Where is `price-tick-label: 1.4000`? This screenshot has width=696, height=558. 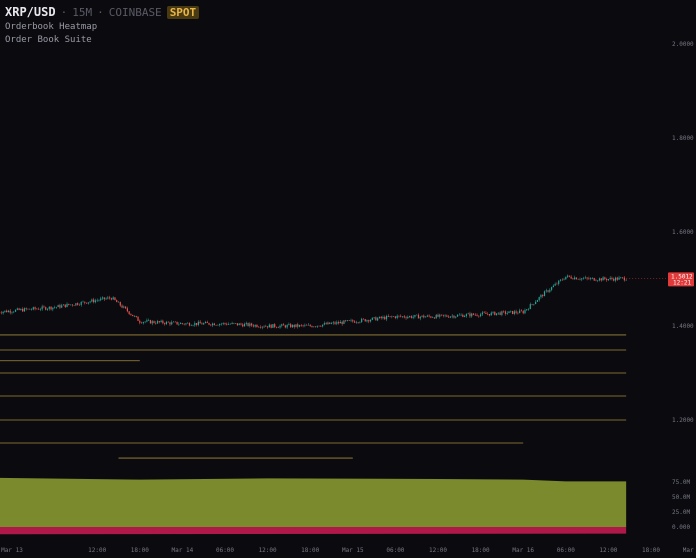 price-tick-label: 1.4000 is located at coordinates (683, 326).